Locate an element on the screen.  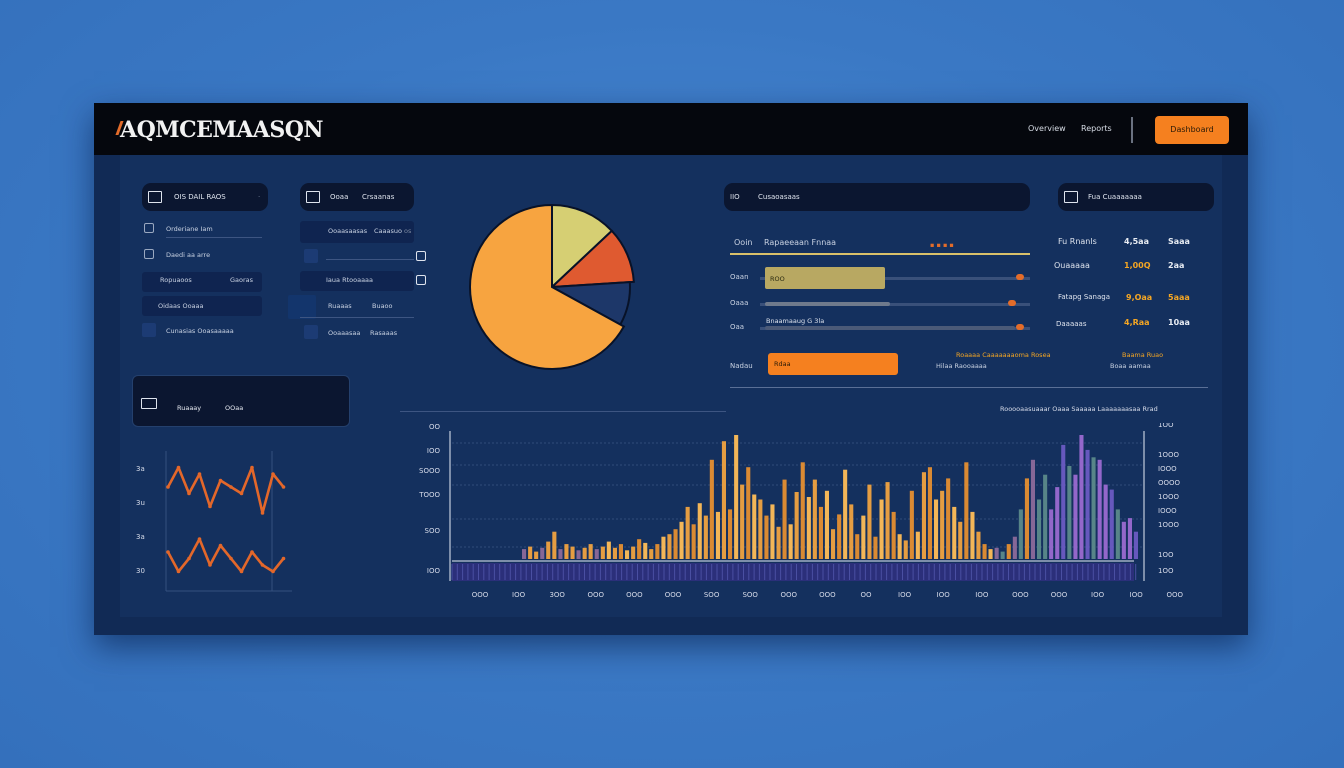
progress-subnote-0: Hilaa Raooaaaa is located at coordinates (961, 366).